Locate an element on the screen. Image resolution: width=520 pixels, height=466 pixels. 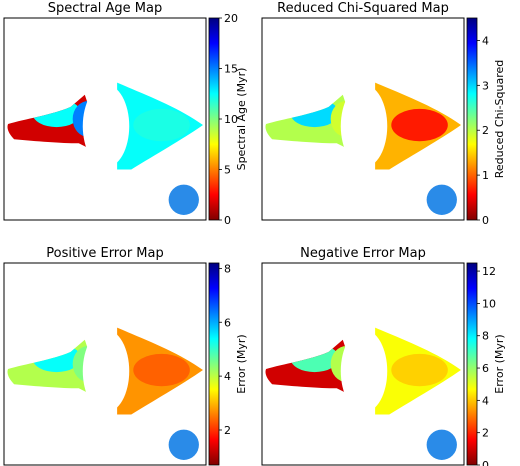
colorbar-tick-label: 12 is located at coordinates (489, 271).